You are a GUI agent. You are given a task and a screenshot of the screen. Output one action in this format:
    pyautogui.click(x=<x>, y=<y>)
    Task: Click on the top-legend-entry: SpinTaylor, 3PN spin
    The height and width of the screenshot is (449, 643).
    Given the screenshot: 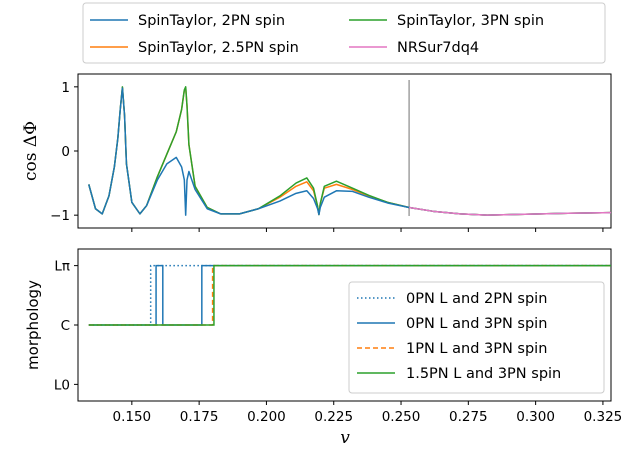 What is the action you would take?
    pyautogui.click(x=446, y=21)
    